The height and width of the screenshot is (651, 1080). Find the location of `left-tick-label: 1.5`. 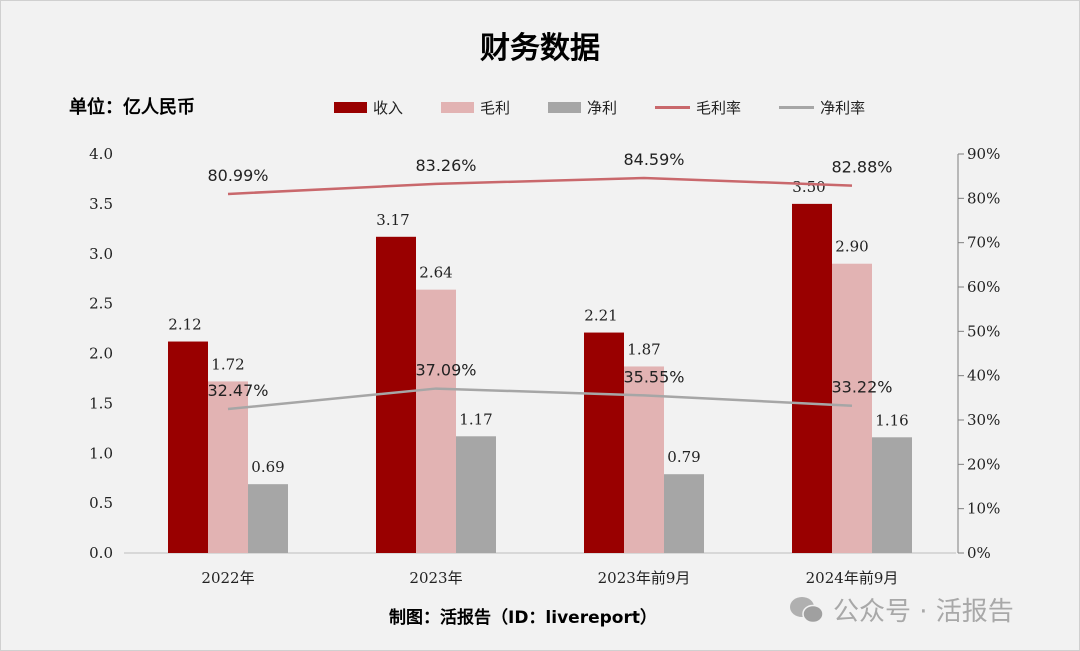

left-tick-label: 1.5 is located at coordinates (101, 403).